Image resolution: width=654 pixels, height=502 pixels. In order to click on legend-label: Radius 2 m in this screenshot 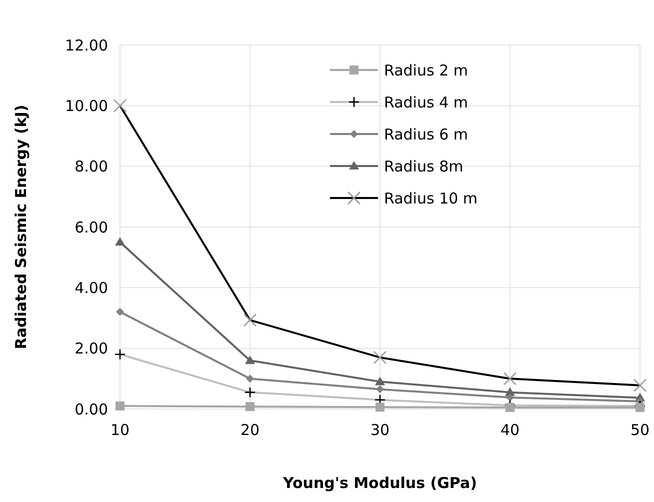, I will do `click(426, 70)`.